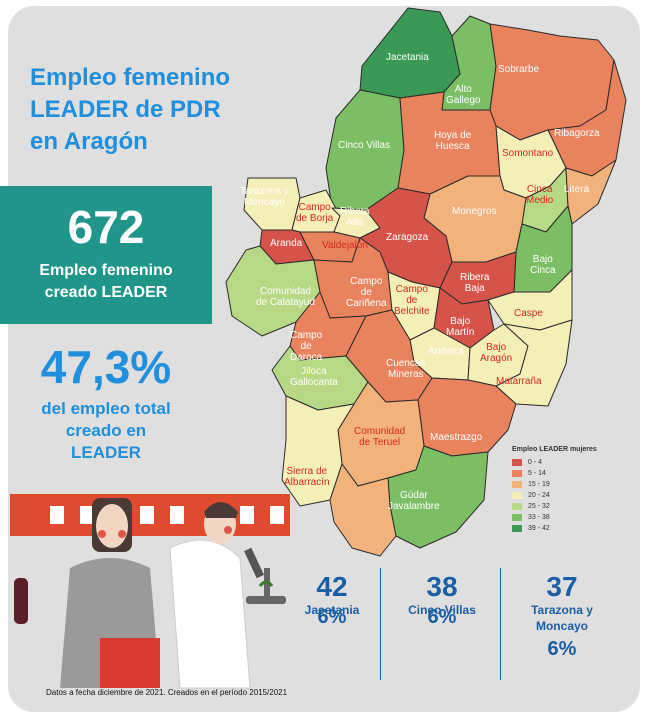 The image size is (645, 716). I want to click on legend-item: 20 - 24, so click(554, 495).